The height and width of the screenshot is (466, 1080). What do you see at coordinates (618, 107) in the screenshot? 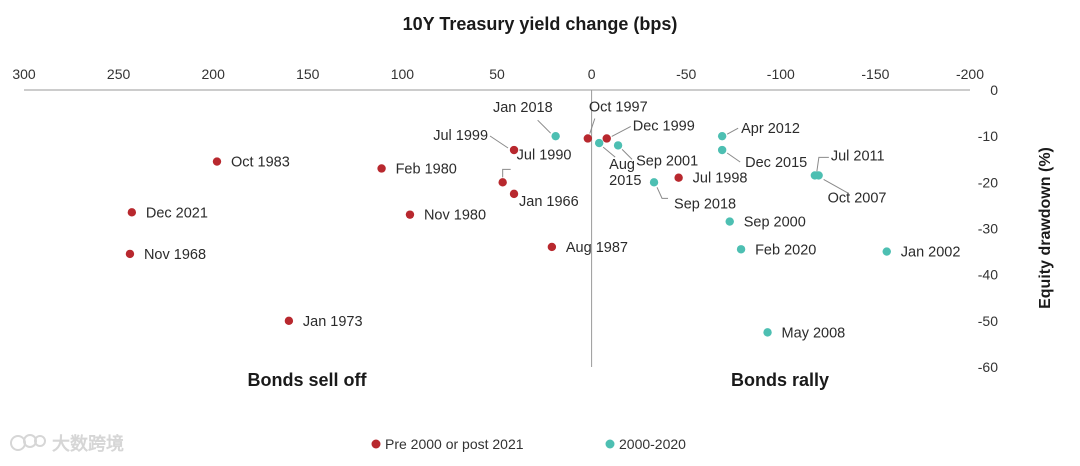
I see `point-label-oct-1997: Oct 1997` at bounding box center [618, 107].